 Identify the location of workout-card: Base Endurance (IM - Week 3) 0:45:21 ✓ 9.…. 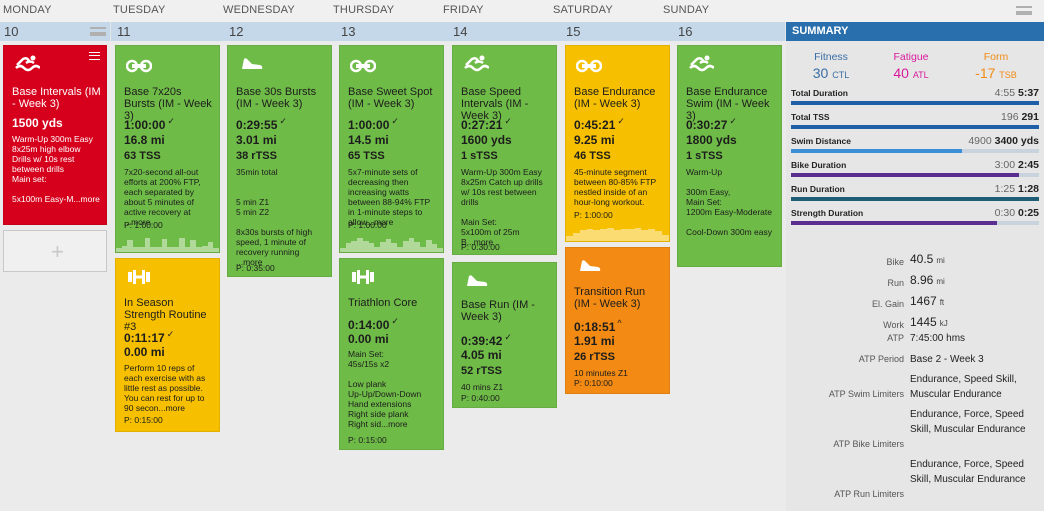
(617, 143).